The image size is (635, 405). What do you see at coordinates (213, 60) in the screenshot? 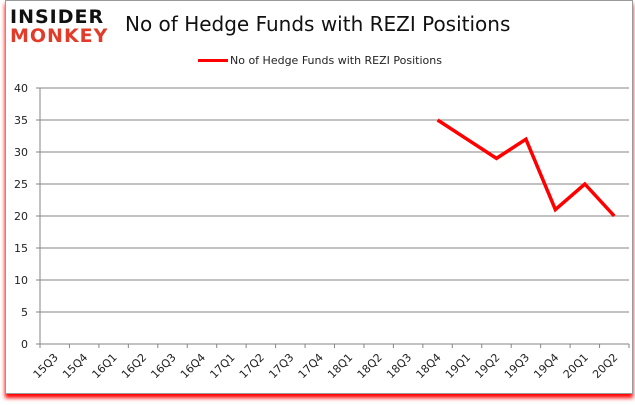
I see `legend-line-swatch` at bounding box center [213, 60].